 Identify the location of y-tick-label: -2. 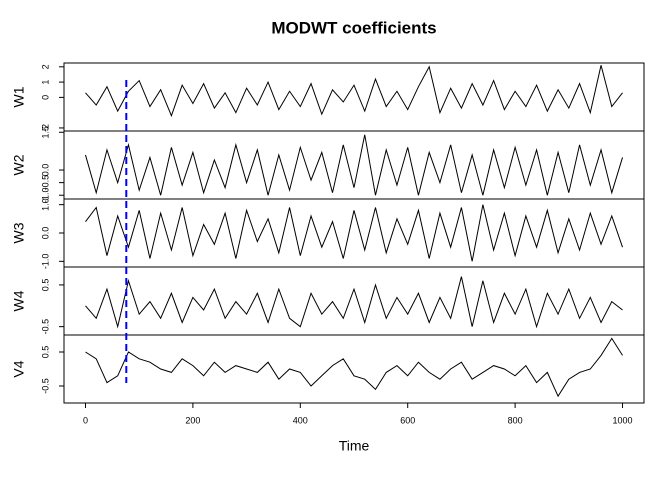
(45, 128).